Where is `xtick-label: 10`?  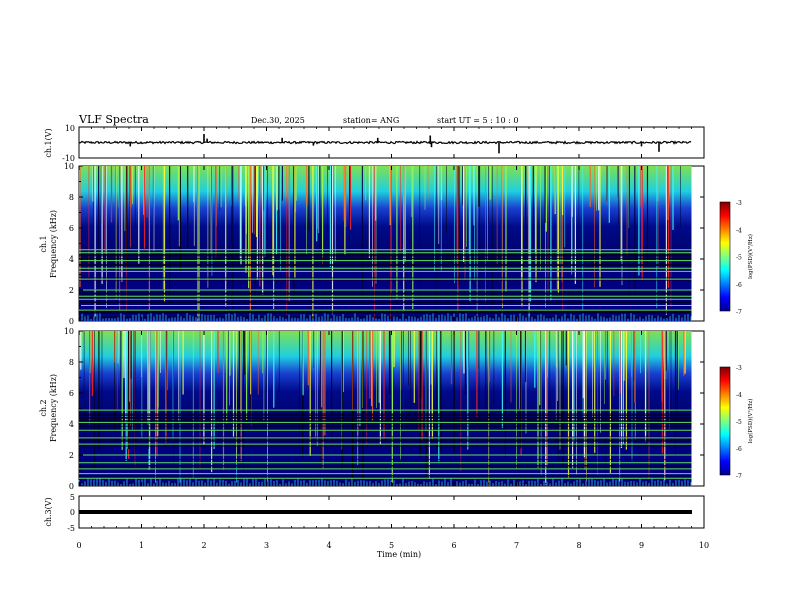
xtick-label: 10 is located at coordinates (704, 545).